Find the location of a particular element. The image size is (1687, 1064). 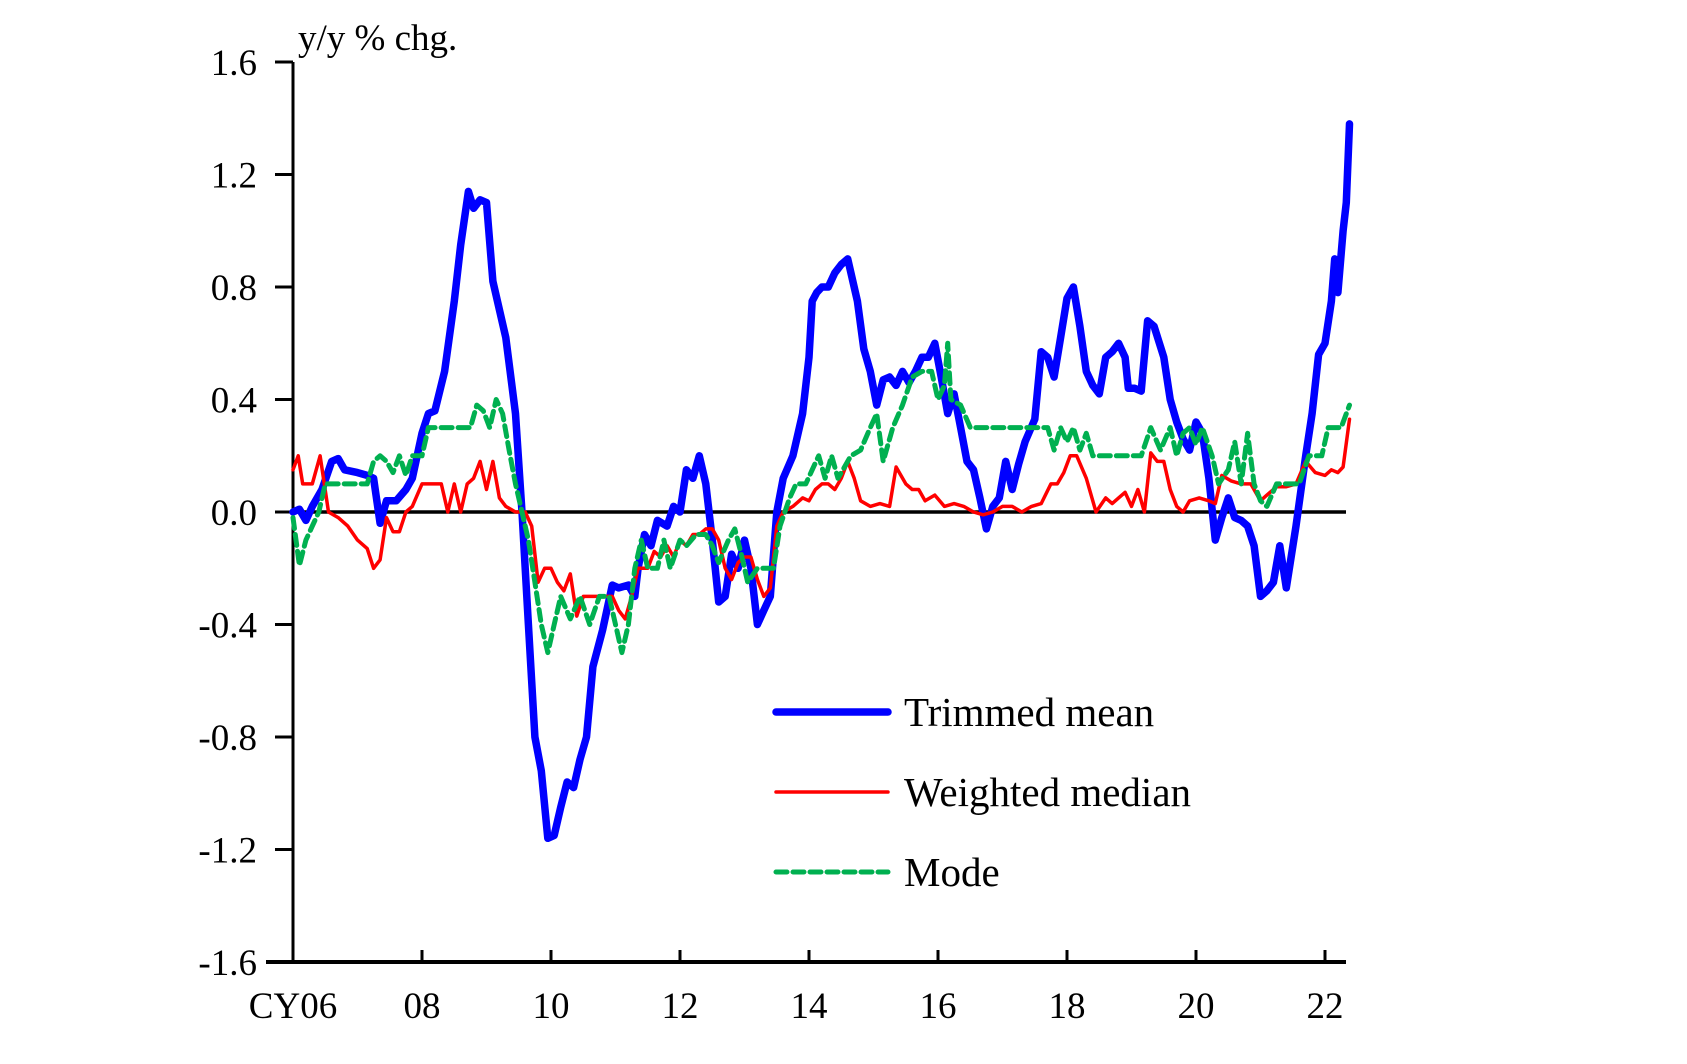

y-tick-label: 0.4 is located at coordinates (234, 401).